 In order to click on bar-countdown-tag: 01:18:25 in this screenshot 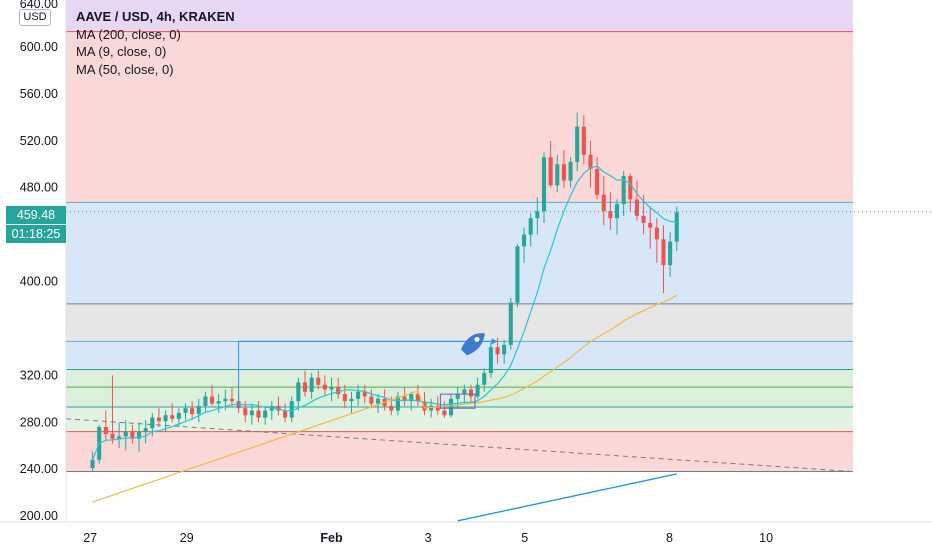, I will do `click(36, 234)`.